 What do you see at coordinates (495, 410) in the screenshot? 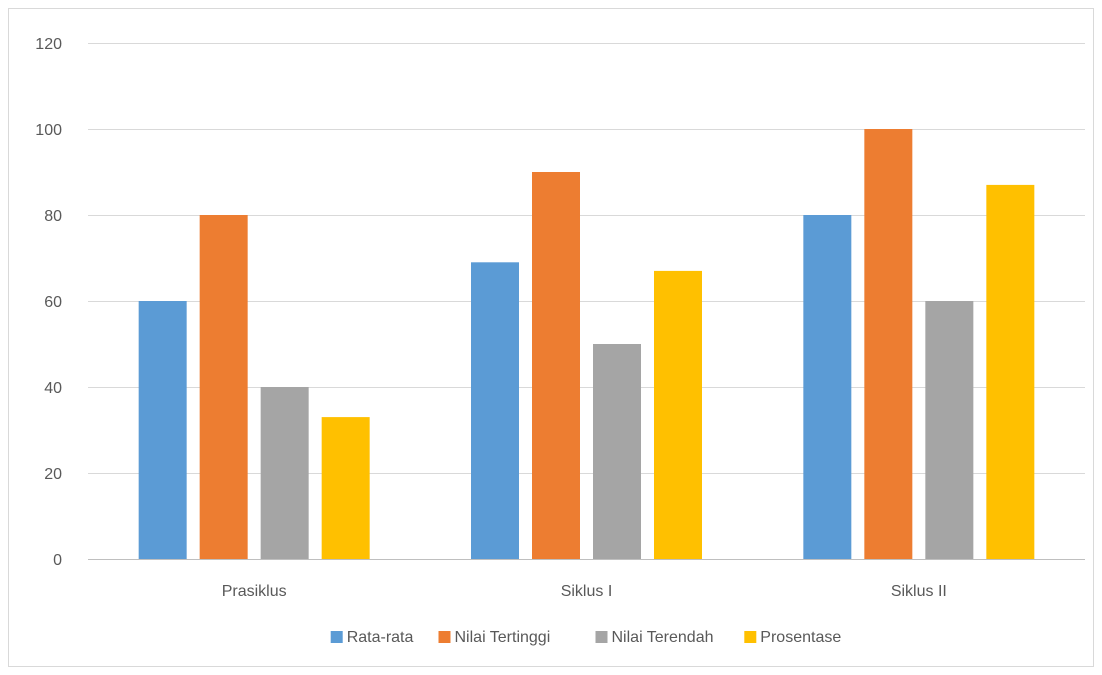
I see `bar-rata-rata-siklus-i` at bounding box center [495, 410].